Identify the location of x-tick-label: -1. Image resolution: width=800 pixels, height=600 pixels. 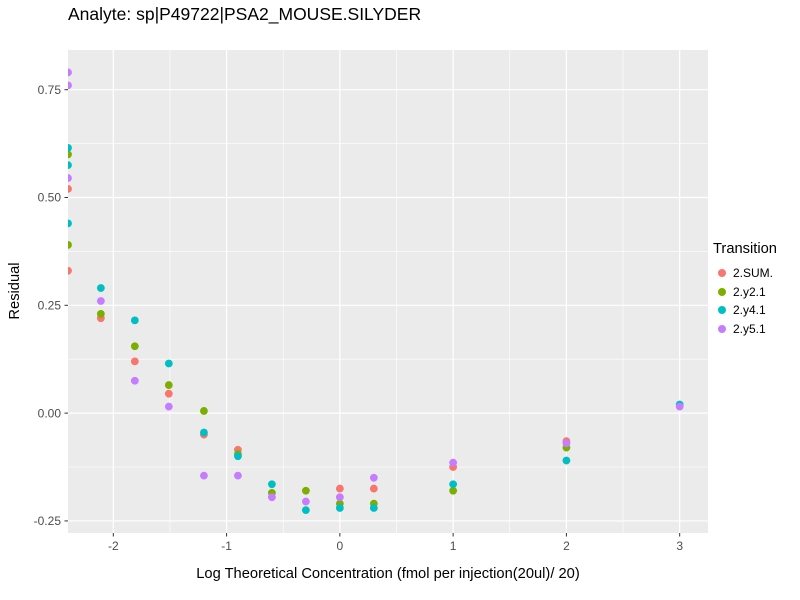
(226, 546).